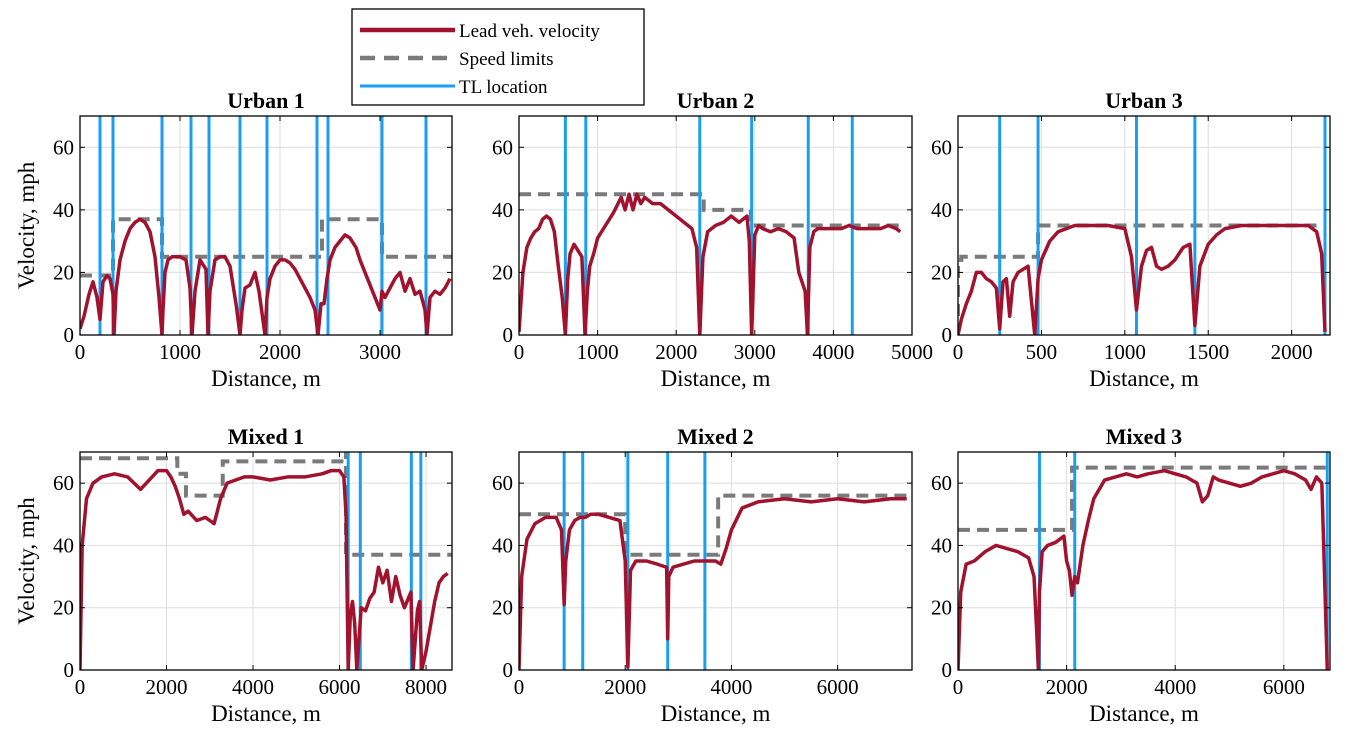 This screenshot has width=1353, height=753. Describe the element at coordinates (506, 59) in the screenshot. I see `legend-speed-limit-label: Speed limits` at that location.